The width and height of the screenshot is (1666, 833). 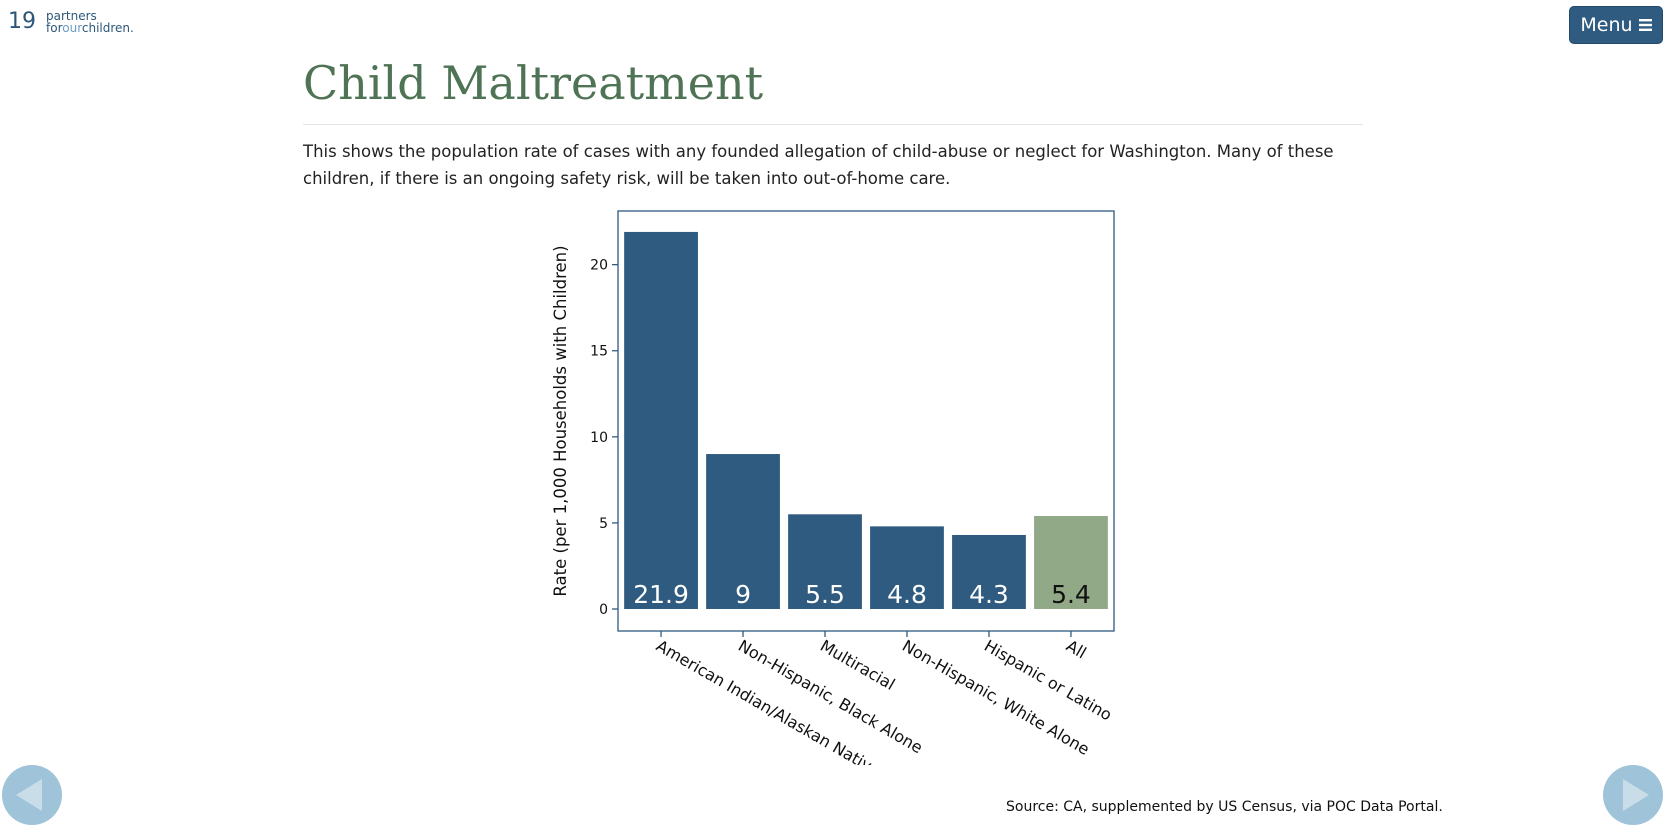 I want to click on next-slide-button, so click(x=1633, y=795).